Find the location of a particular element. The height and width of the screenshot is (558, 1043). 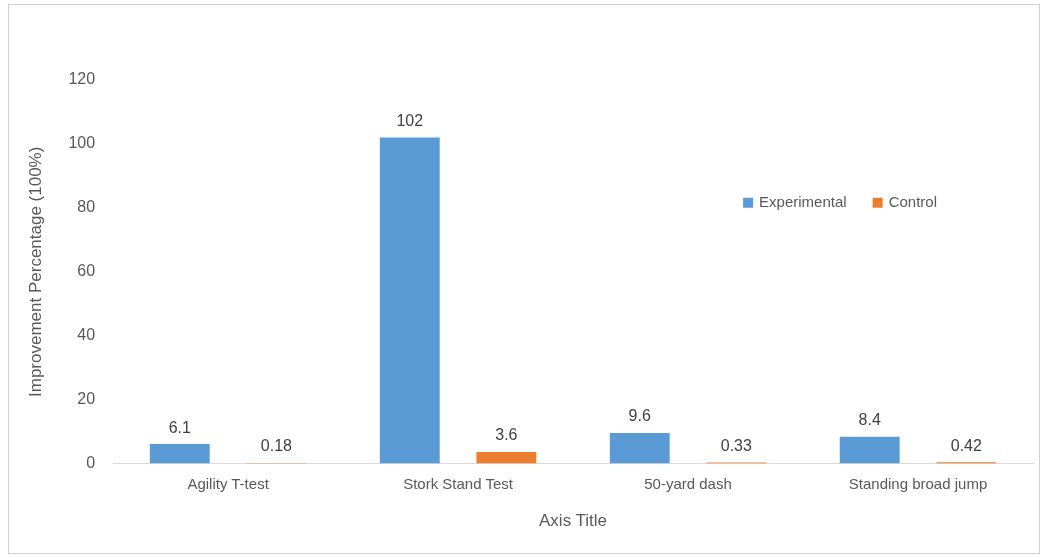

legend-label: Control is located at coordinates (912, 201).